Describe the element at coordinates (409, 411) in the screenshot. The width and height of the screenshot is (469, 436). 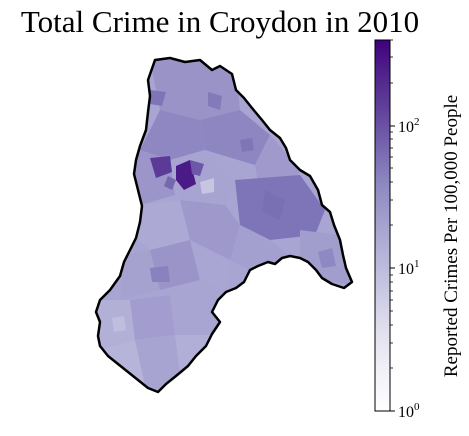
I see `colorbar-tick-label: 10⁰` at that location.